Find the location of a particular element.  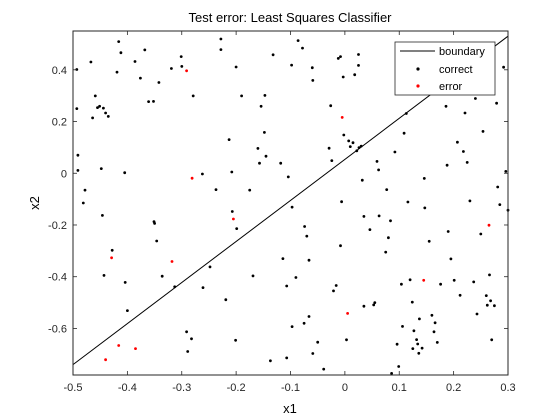

legend-correct-label: correct is located at coordinates (456, 70).